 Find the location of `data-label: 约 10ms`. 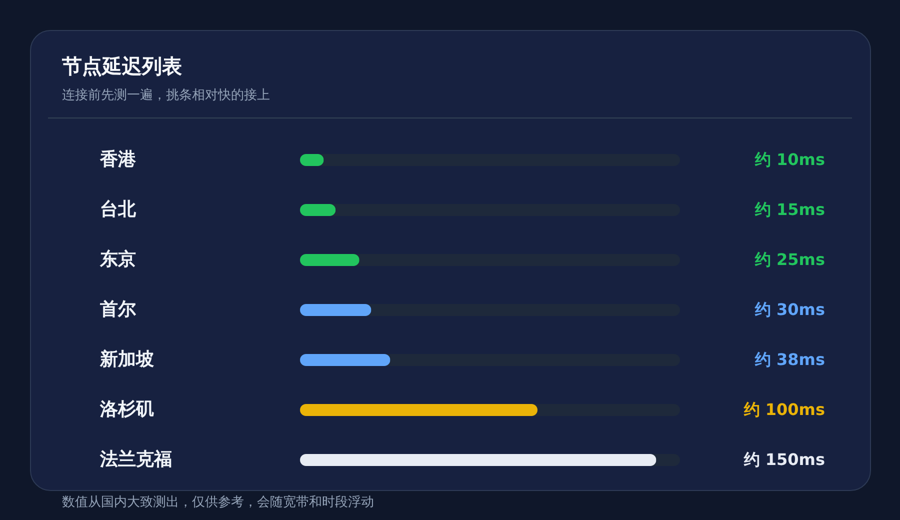

data-label: 约 10ms is located at coordinates (789, 159).